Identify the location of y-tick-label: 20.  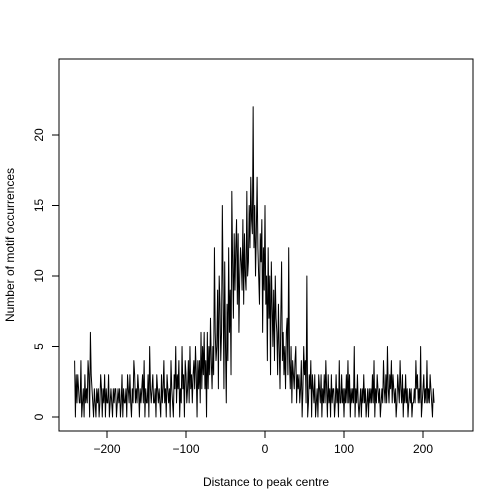
(39, 135).